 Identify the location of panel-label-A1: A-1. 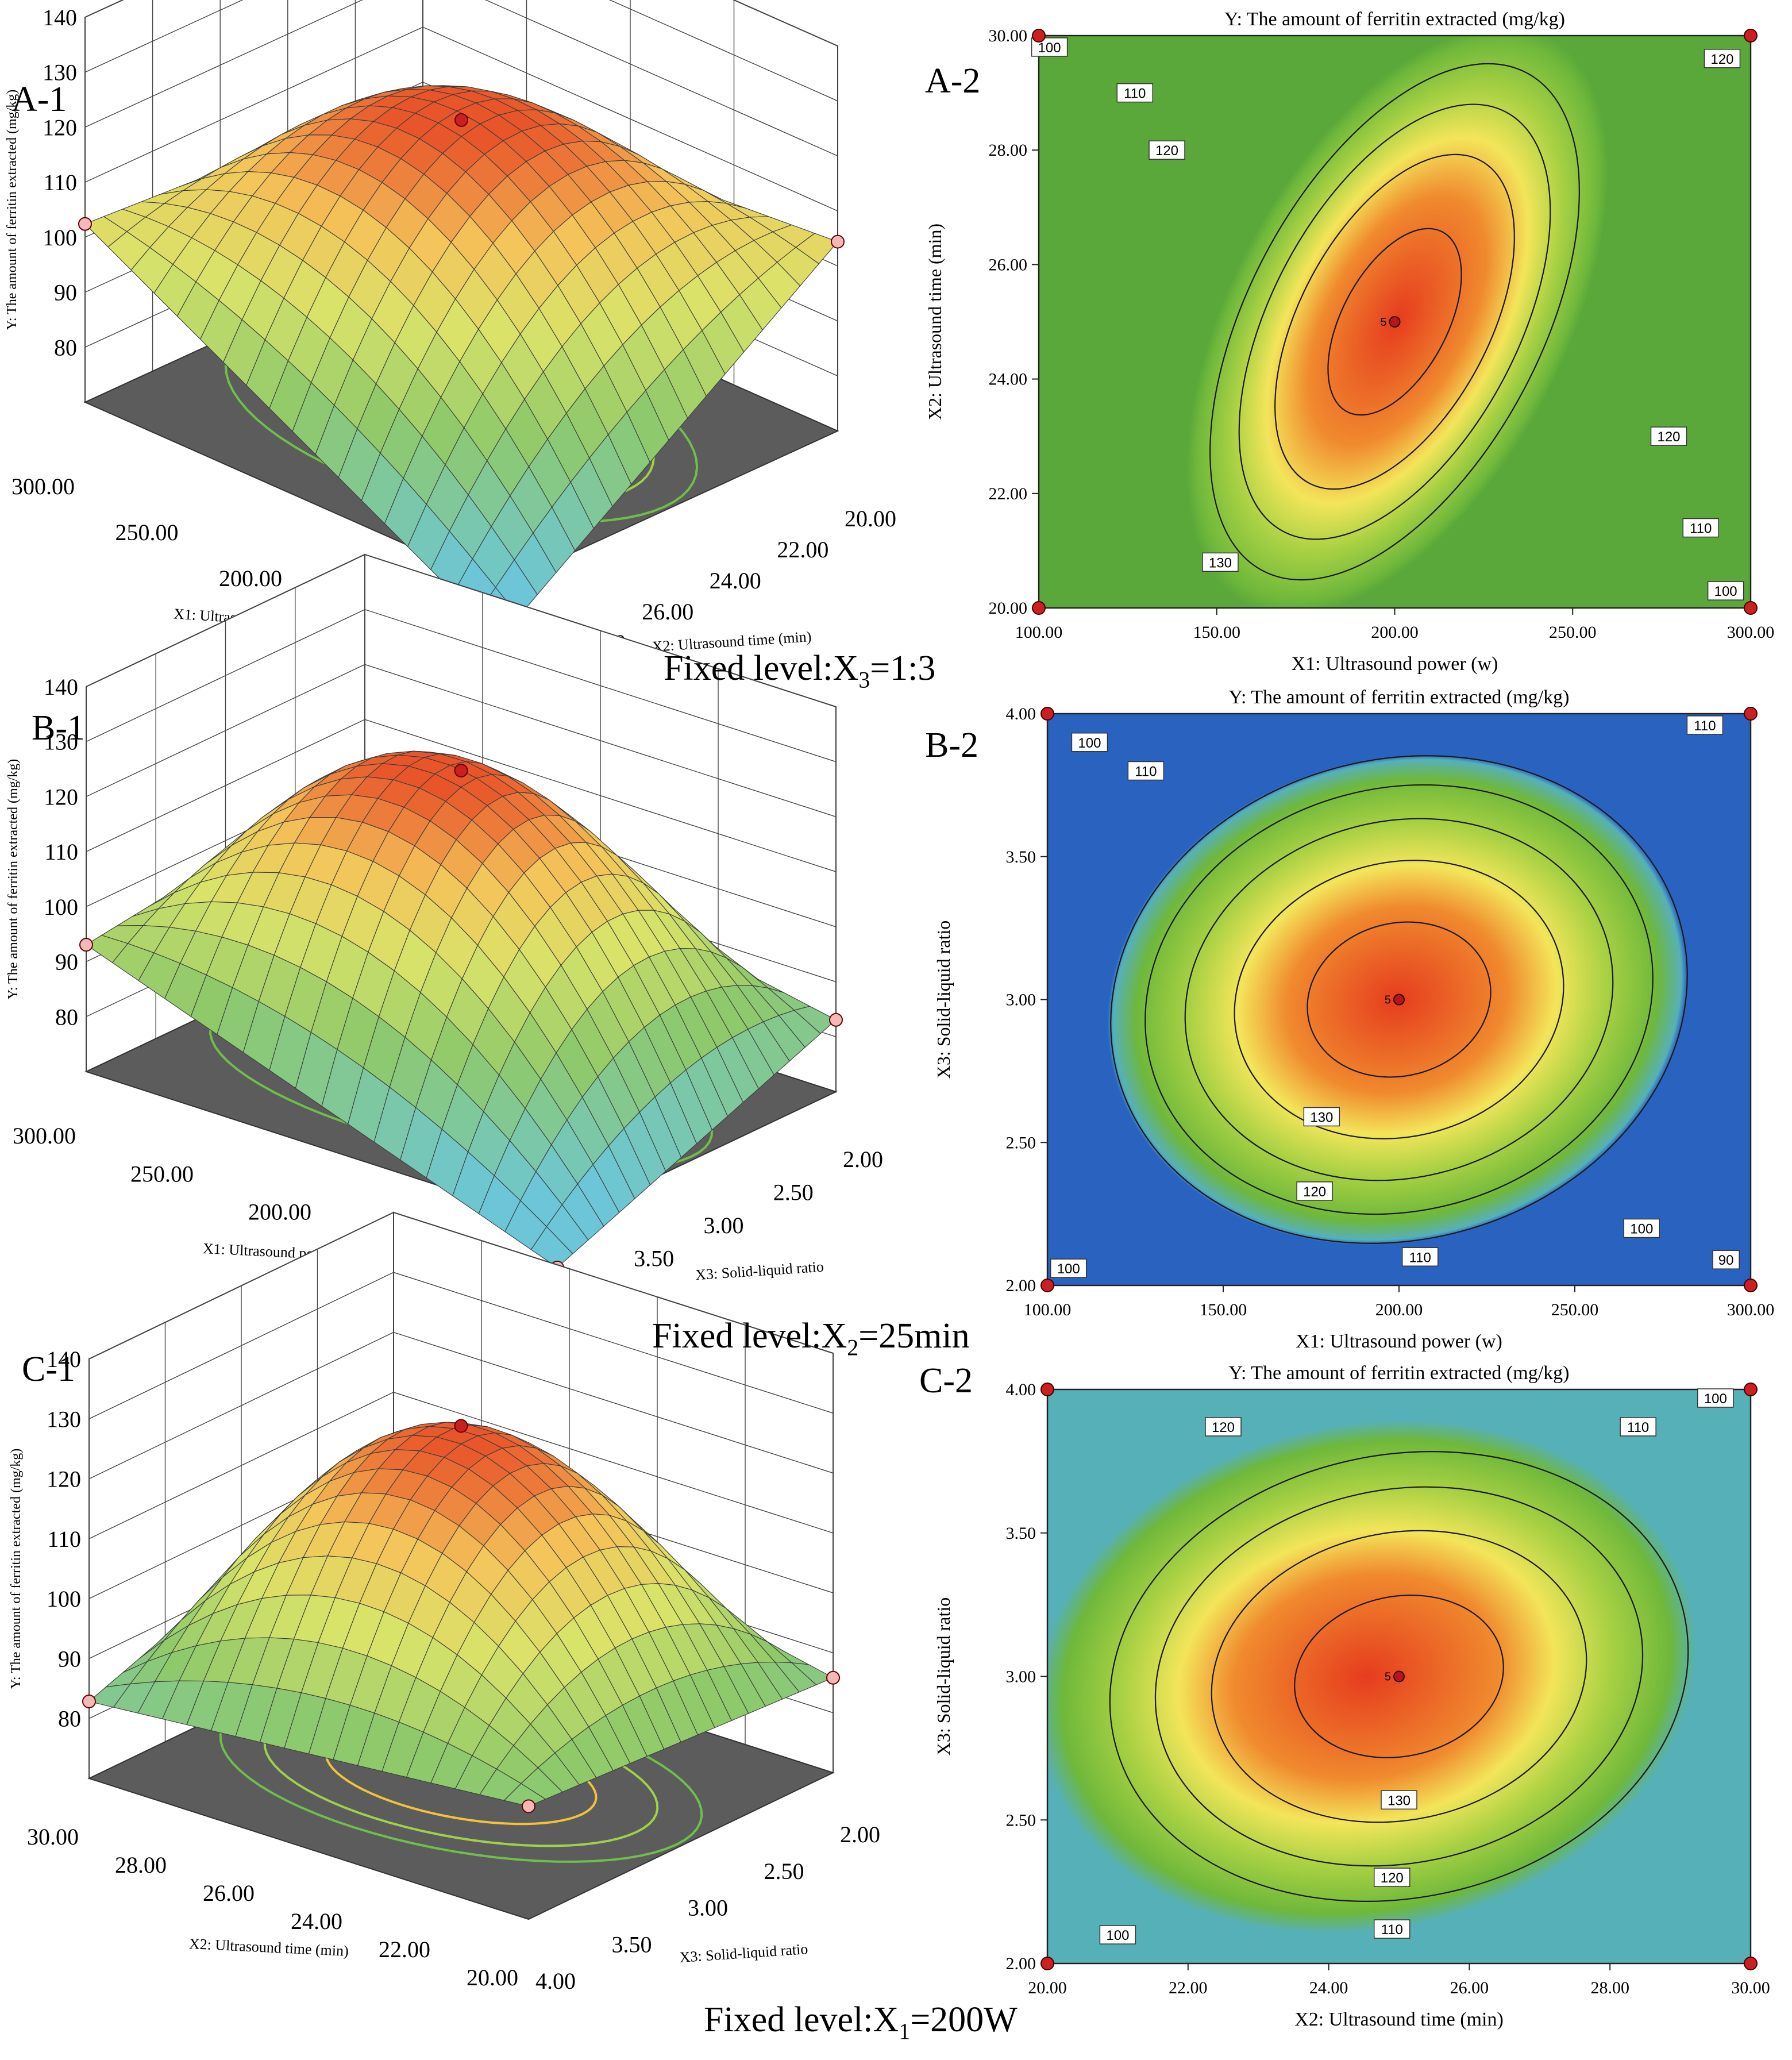
(39, 99).